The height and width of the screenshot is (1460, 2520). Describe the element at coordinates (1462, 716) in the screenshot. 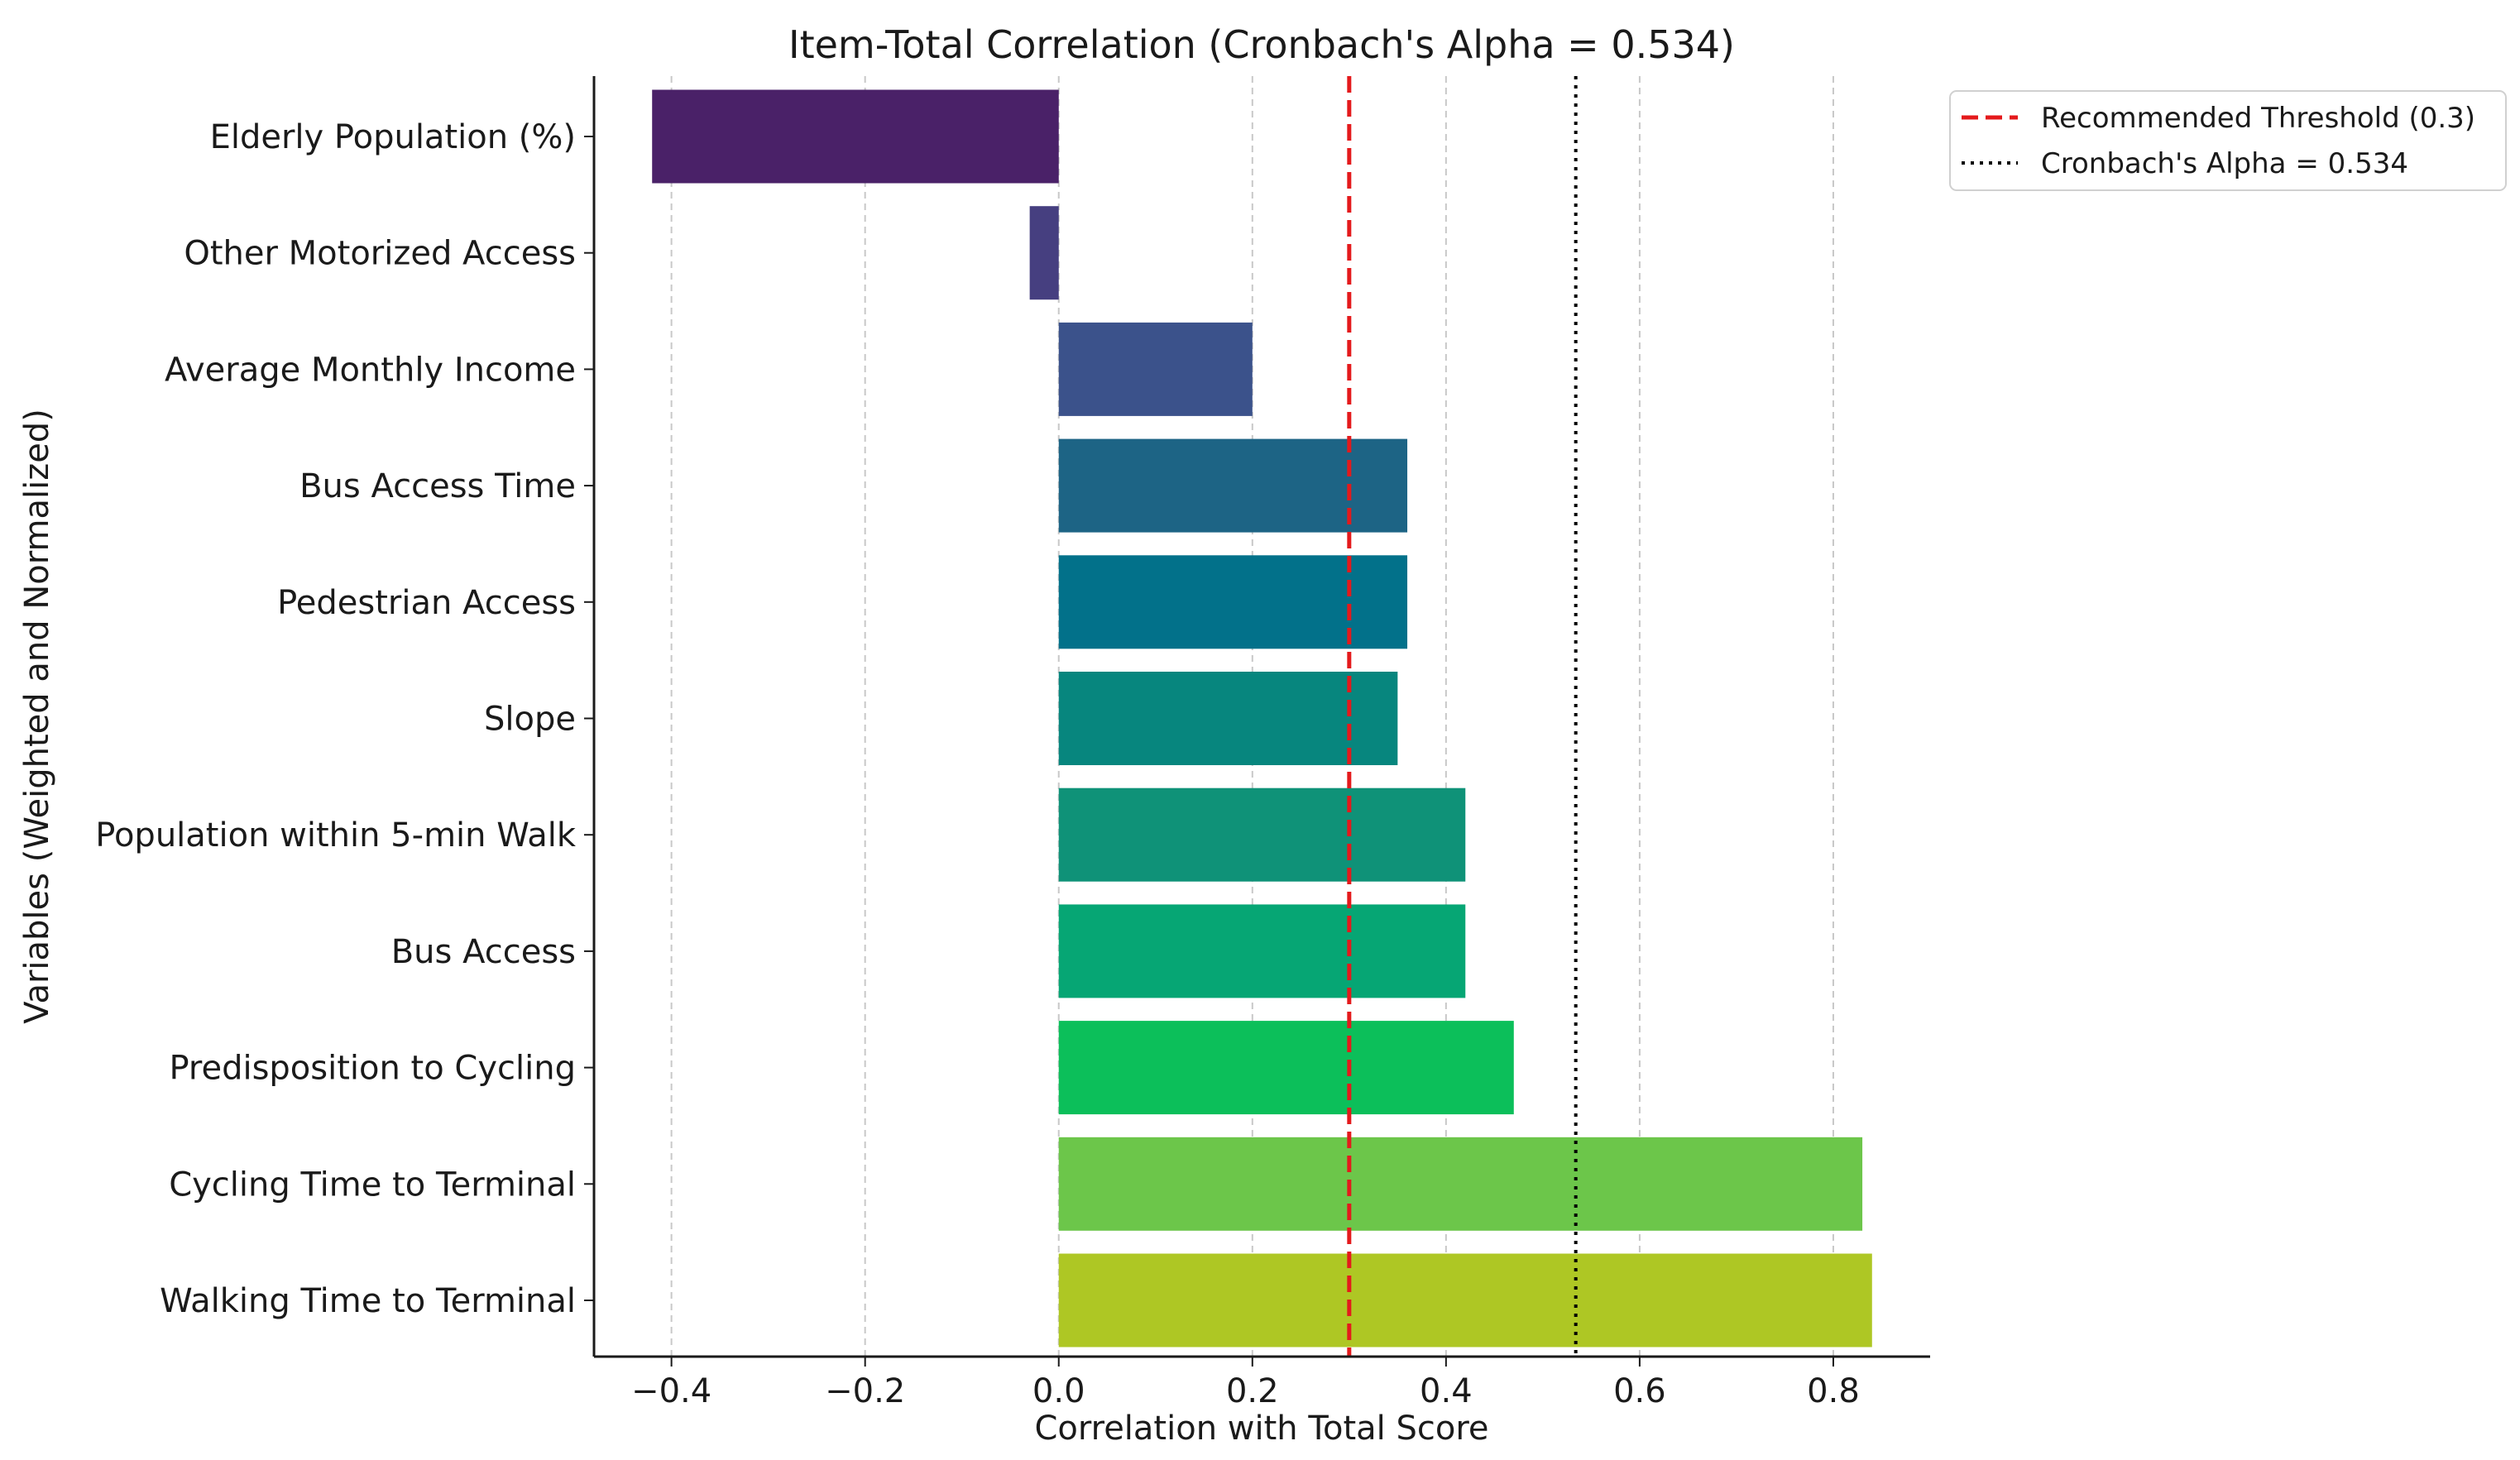

I see `reference-lines-layer` at that location.